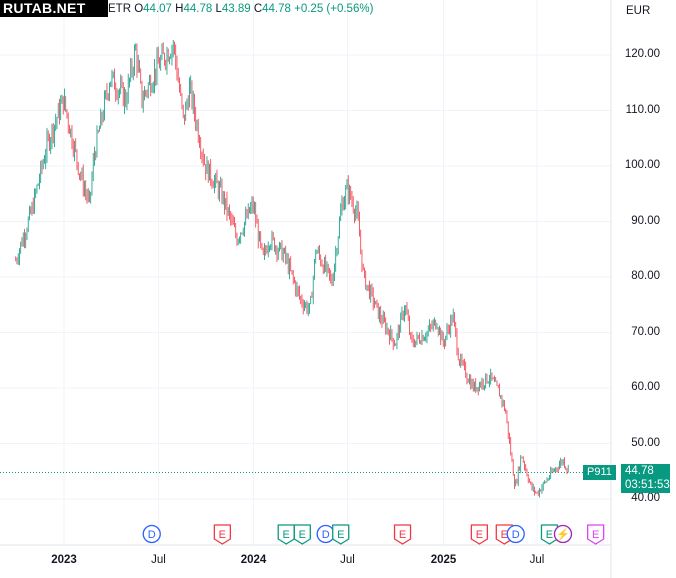 The image size is (676, 578). Describe the element at coordinates (276, 9) in the screenshot. I see `close-value: 44.78` at that location.